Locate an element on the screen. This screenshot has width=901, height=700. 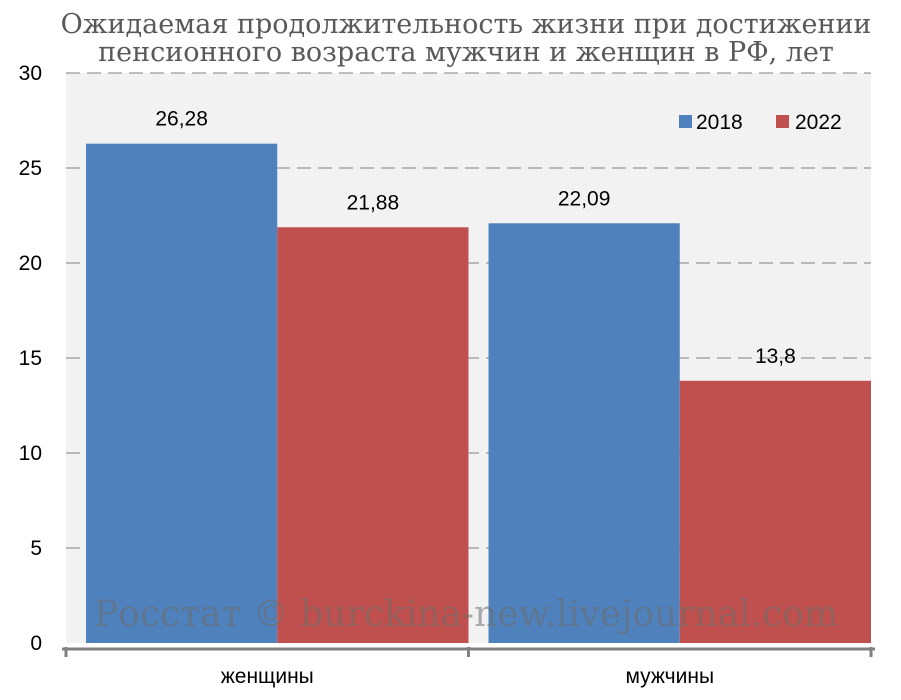
x-axis-category-labels: женщины мужчины is located at coordinates (467, 676).